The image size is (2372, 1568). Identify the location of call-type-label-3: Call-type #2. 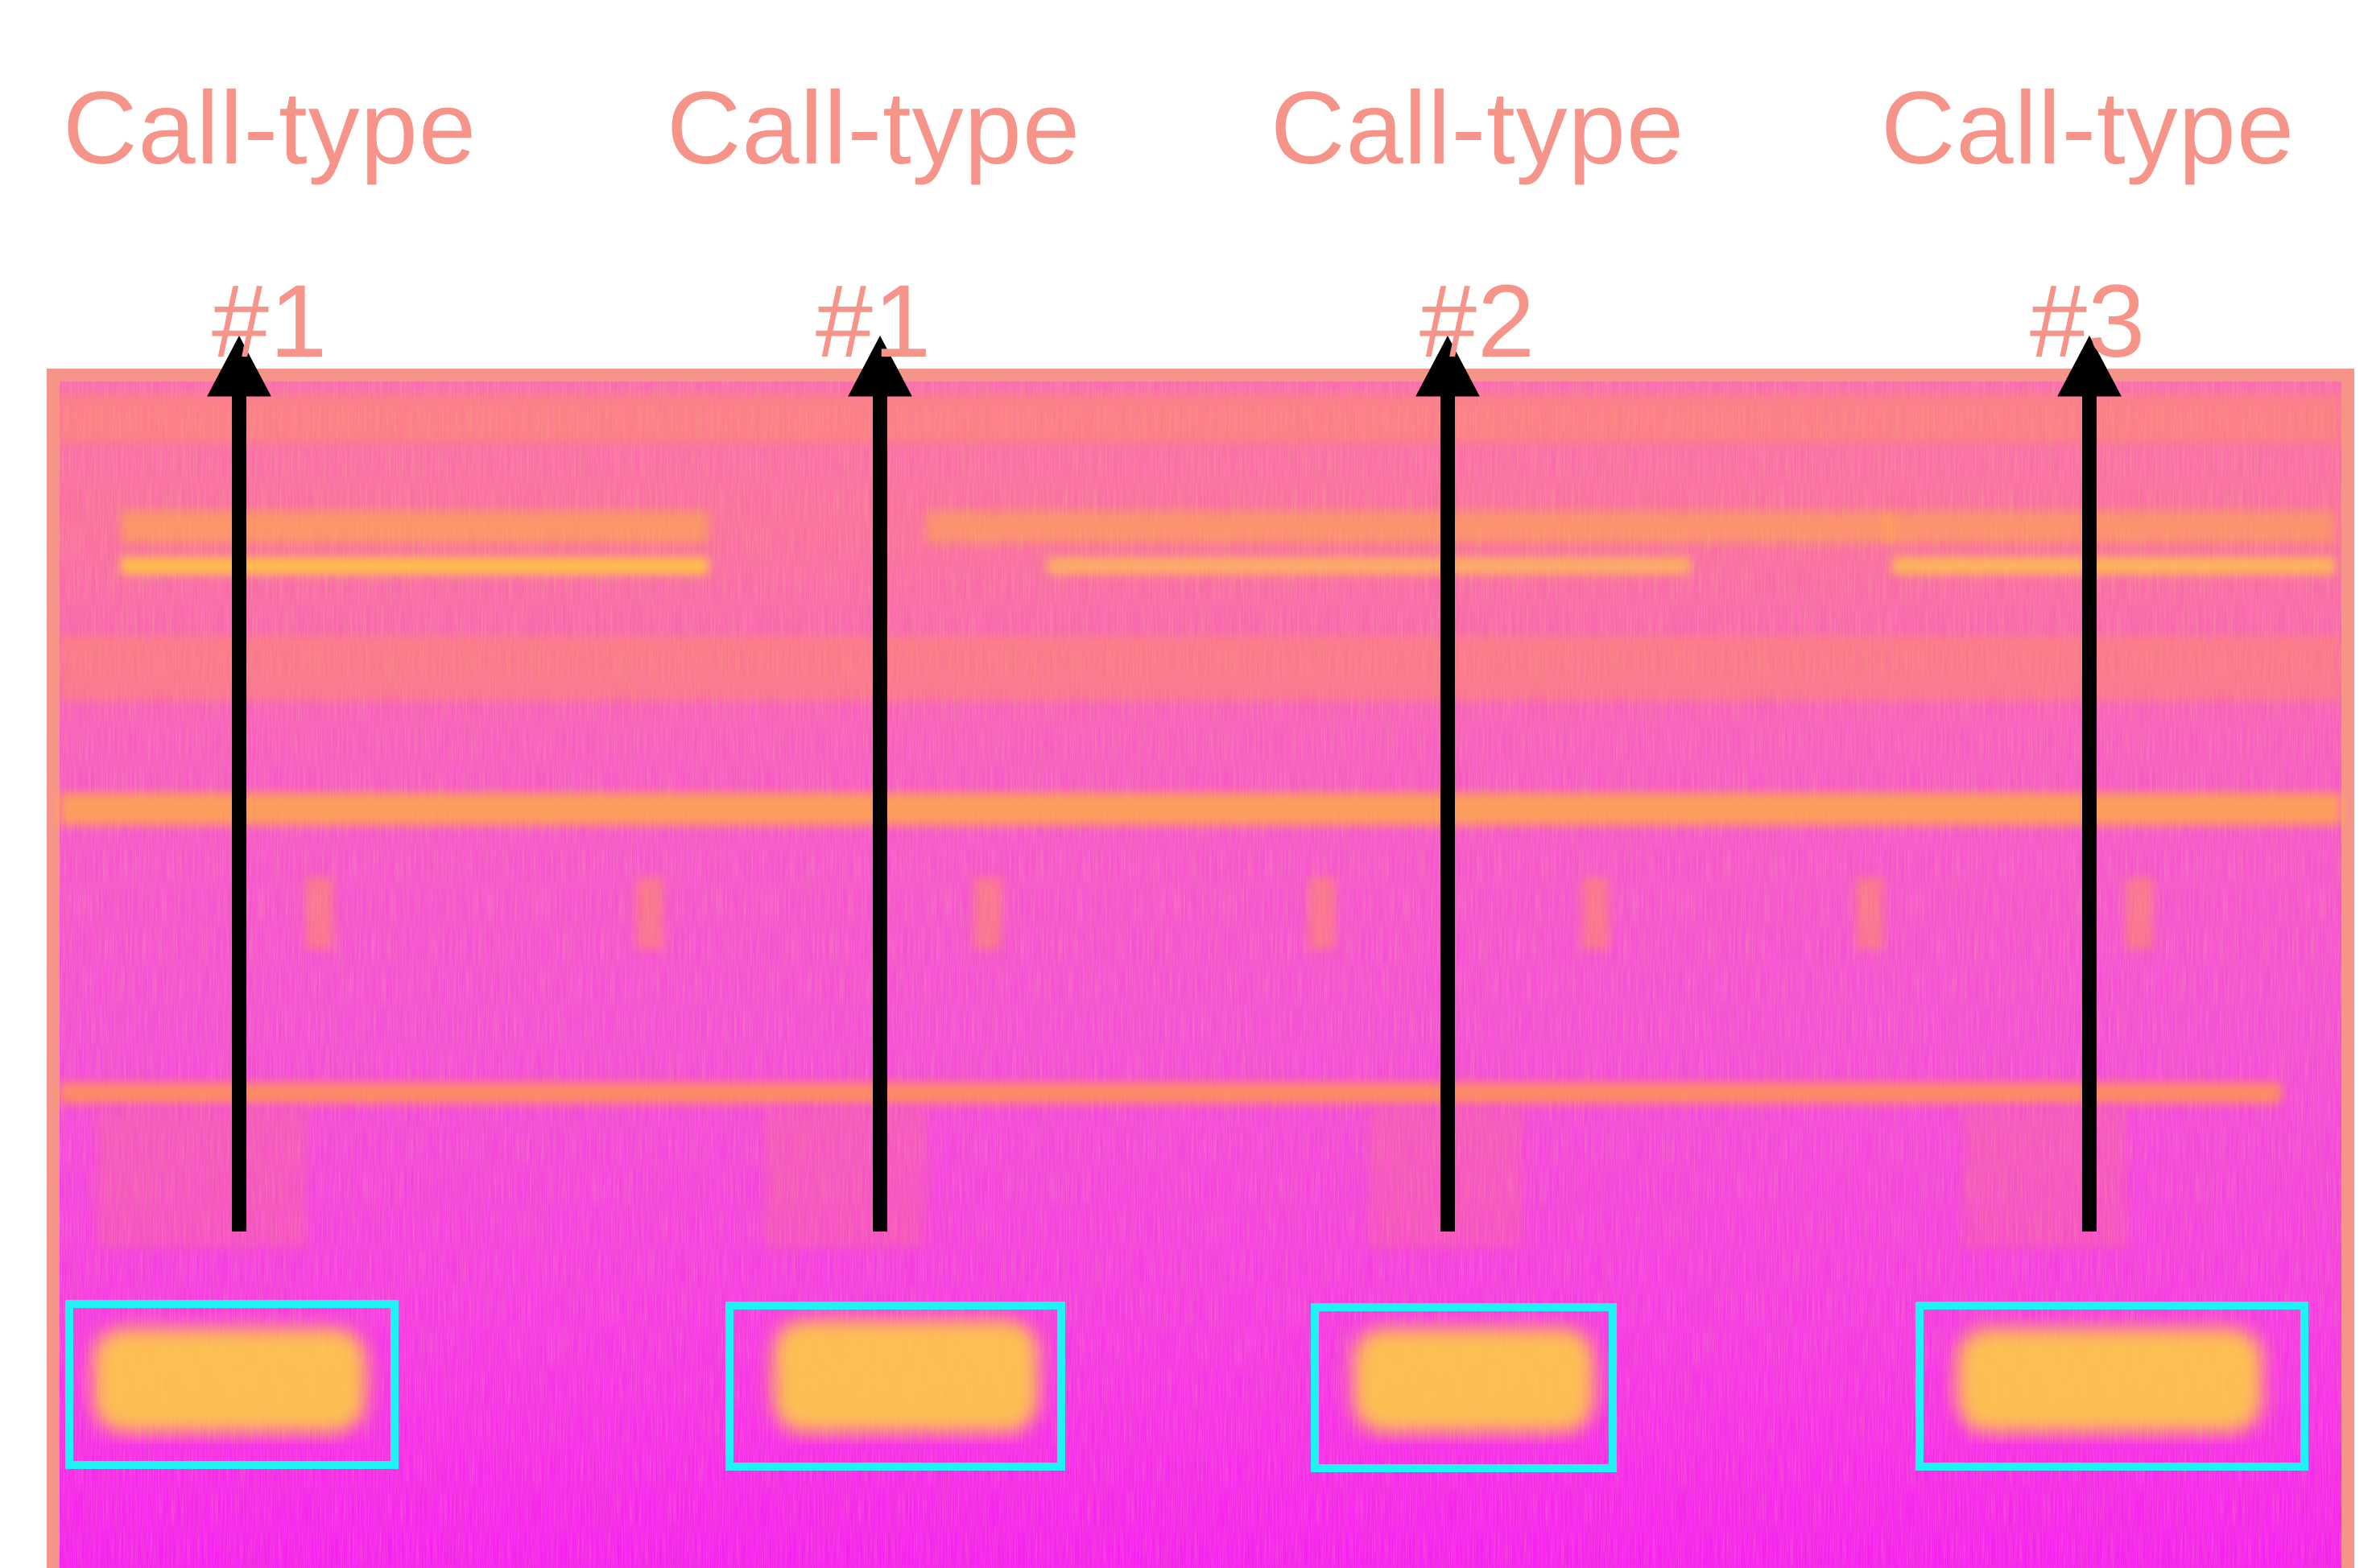
(1478, 225).